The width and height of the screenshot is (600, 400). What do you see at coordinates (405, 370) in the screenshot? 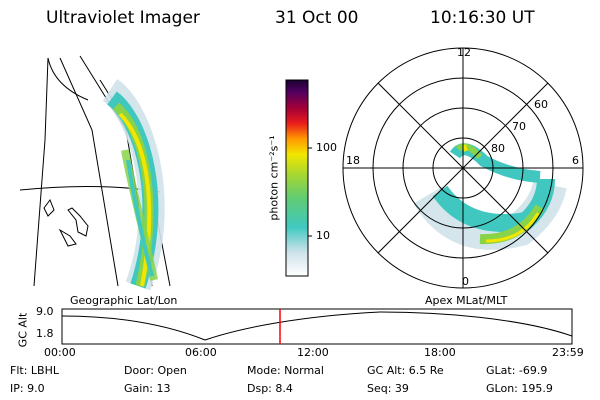
I see `info-gc-alt: GC Alt: 6.5 Re` at bounding box center [405, 370].